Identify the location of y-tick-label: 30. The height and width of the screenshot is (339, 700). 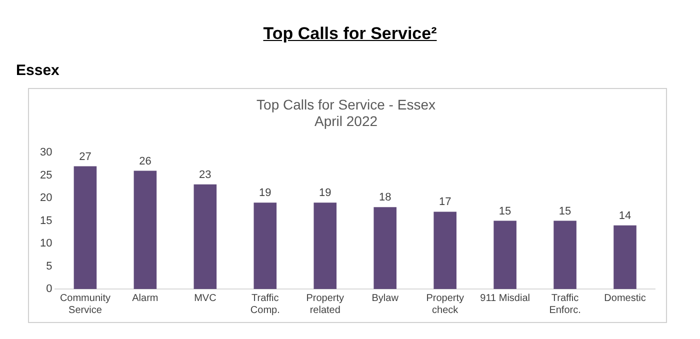
(46, 152).